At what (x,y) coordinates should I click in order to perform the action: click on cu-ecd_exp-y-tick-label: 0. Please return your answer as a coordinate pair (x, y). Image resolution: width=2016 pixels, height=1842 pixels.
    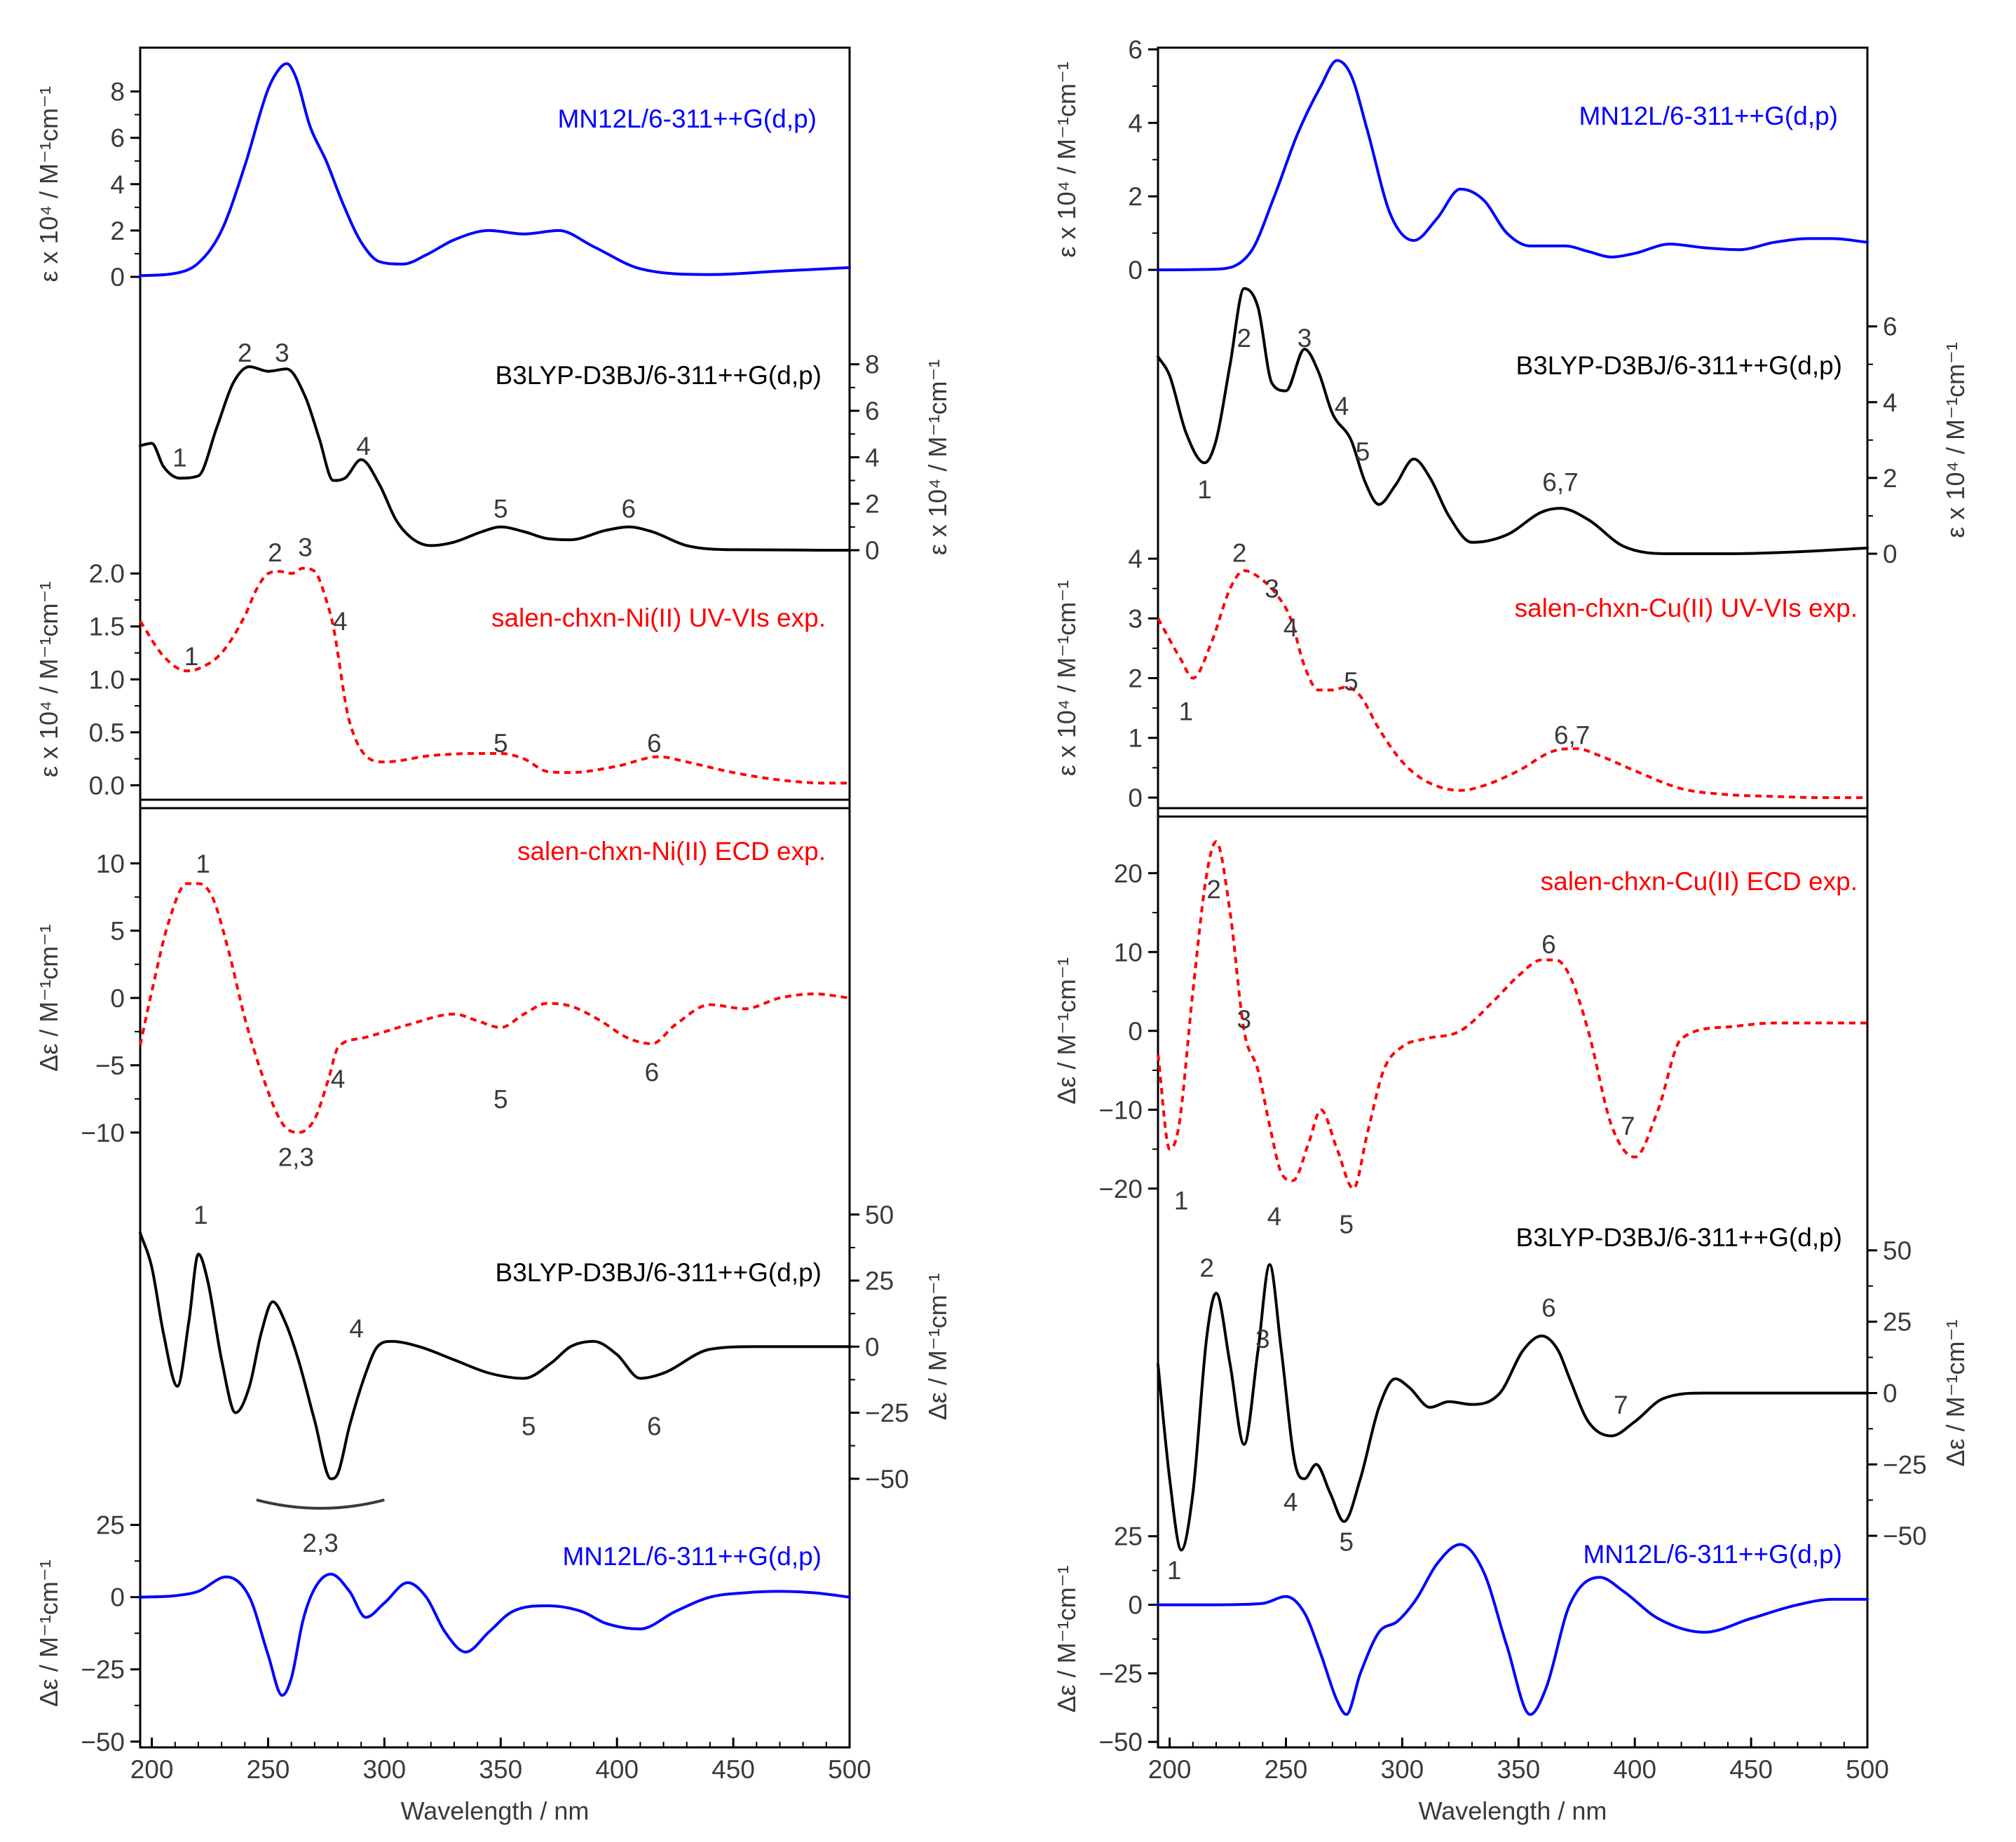
    Looking at the image, I should click on (1135, 1031).